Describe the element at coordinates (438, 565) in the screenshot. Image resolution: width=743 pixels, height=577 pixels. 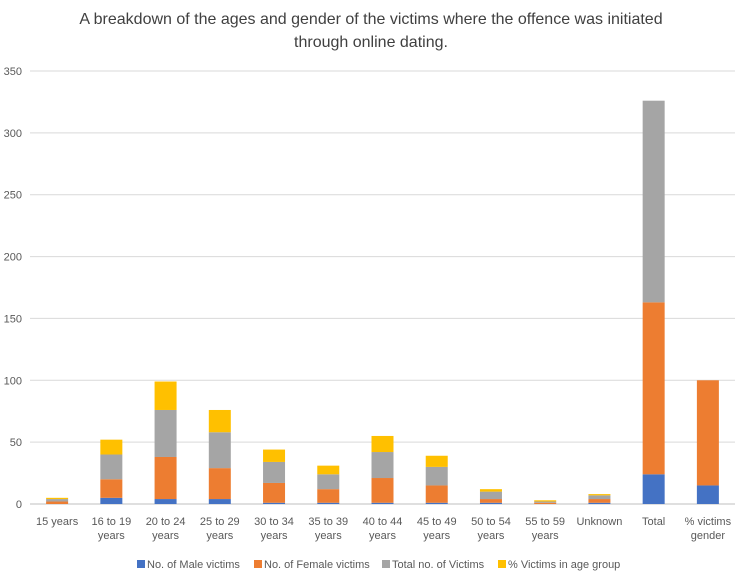
I see `legend-label: Total no. of Victims` at that location.